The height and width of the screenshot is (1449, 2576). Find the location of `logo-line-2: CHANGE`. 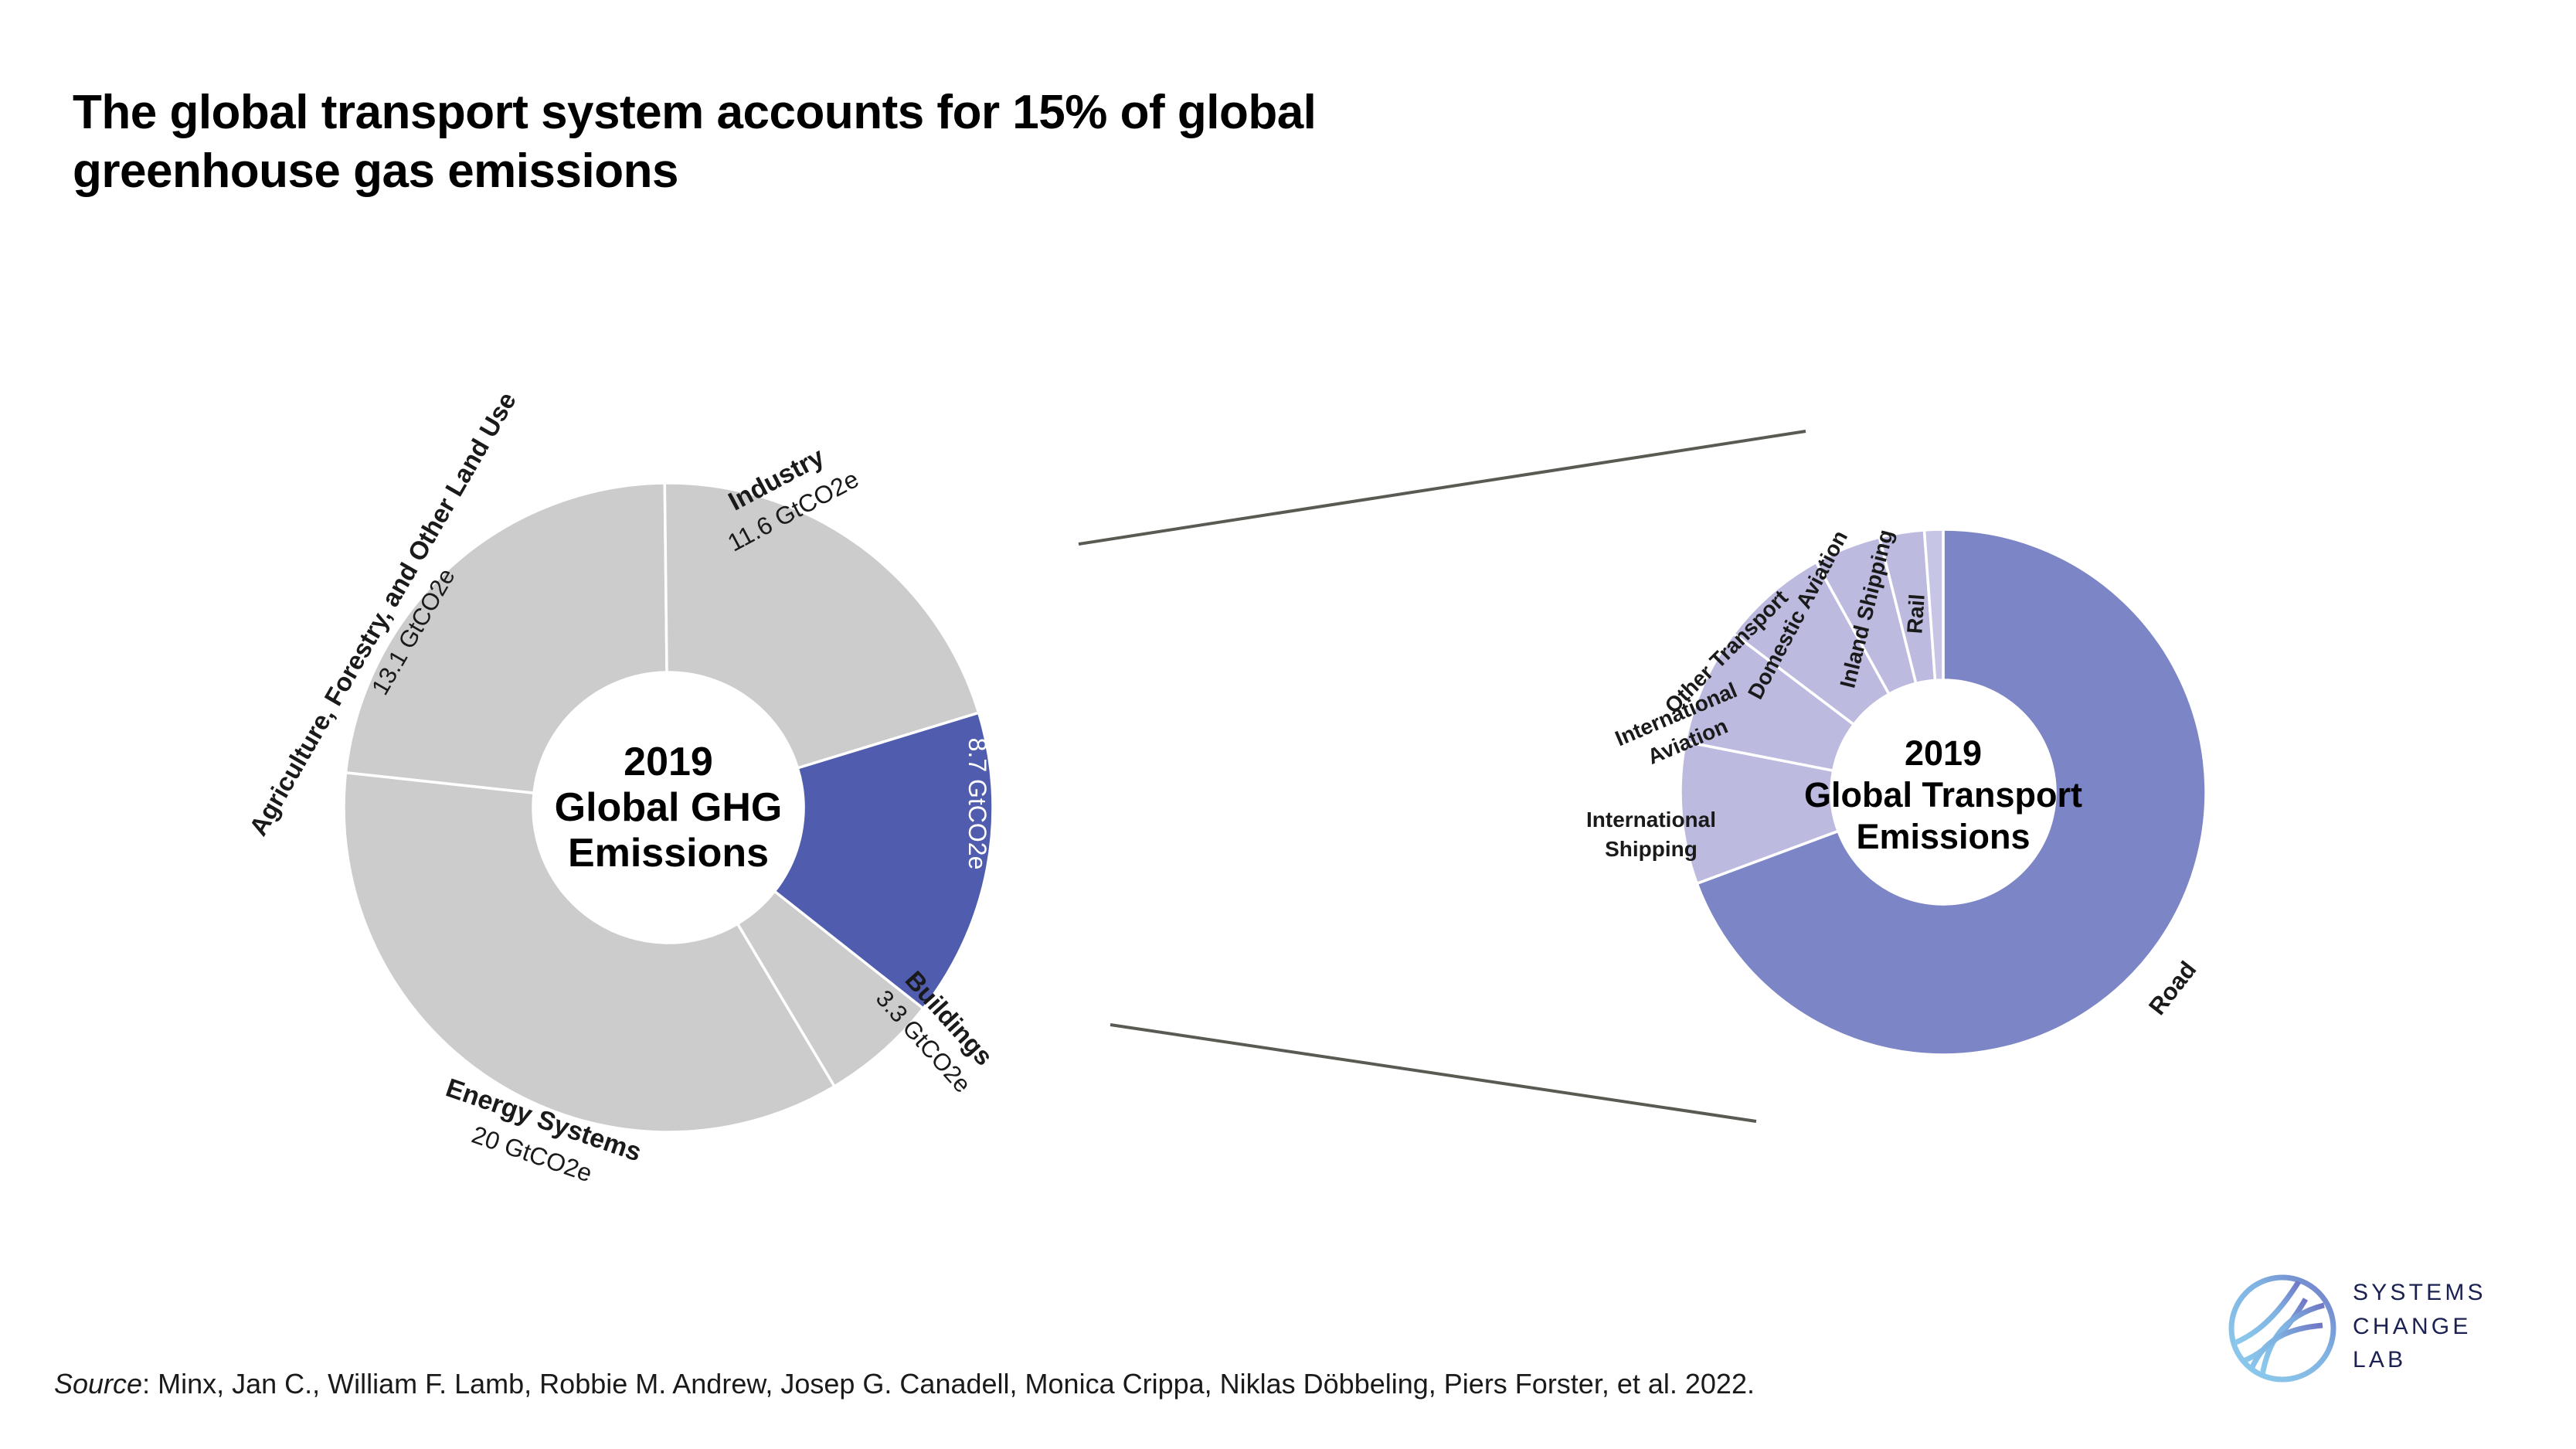

logo-line-2: CHANGE is located at coordinates (2412, 1326).